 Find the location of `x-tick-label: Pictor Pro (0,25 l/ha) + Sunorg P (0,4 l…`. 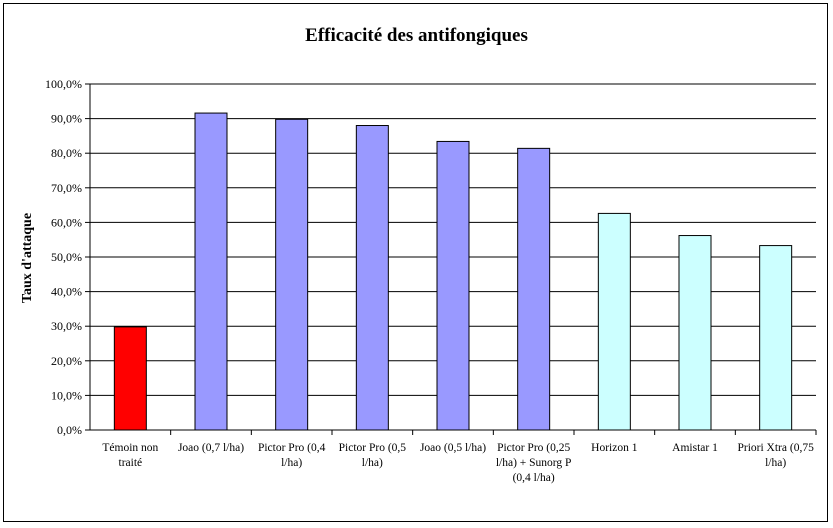

x-tick-label: Pictor Pro (0,25 l/ha) + Sunorg P (0,4 l… is located at coordinates (533, 463).